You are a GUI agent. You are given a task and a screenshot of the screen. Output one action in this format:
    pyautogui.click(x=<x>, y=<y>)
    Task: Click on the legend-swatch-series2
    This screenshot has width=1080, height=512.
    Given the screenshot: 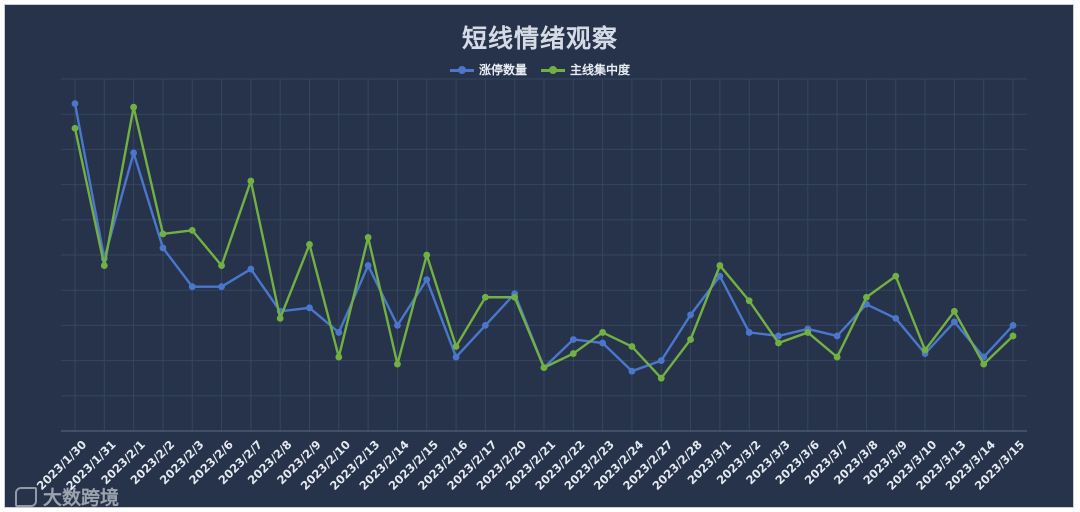 What is the action you would take?
    pyautogui.click(x=553, y=70)
    